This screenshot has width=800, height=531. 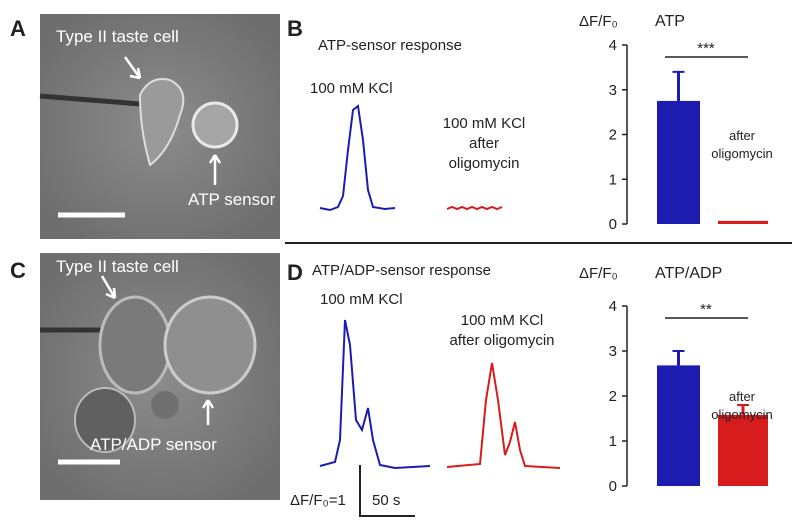 I want to click on chart-title: ATP, so click(x=670, y=21).